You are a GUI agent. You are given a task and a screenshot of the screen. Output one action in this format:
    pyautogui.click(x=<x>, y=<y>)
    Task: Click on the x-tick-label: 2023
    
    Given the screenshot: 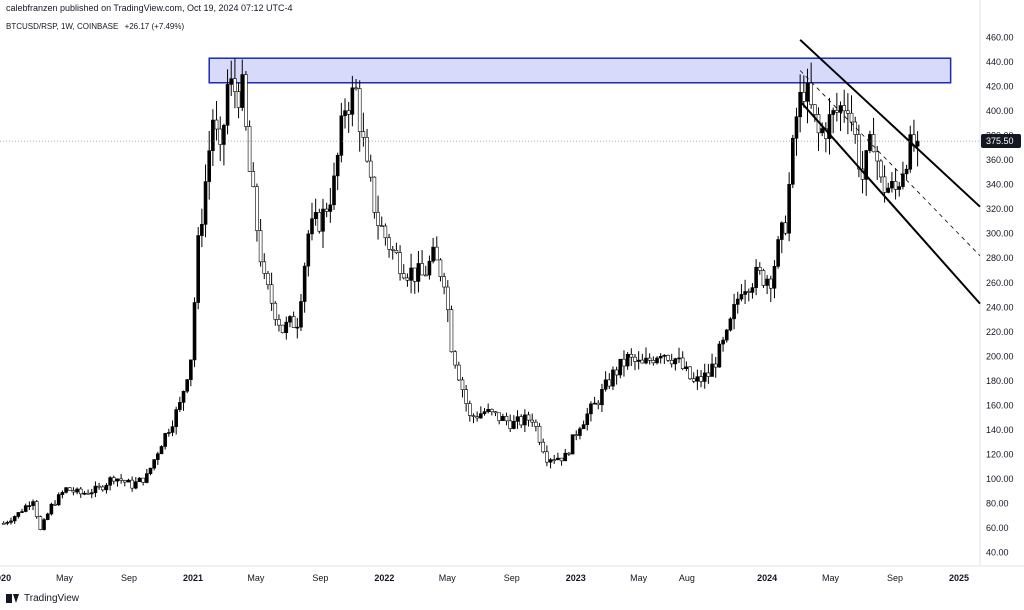 What is the action you would take?
    pyautogui.click(x=576, y=578)
    